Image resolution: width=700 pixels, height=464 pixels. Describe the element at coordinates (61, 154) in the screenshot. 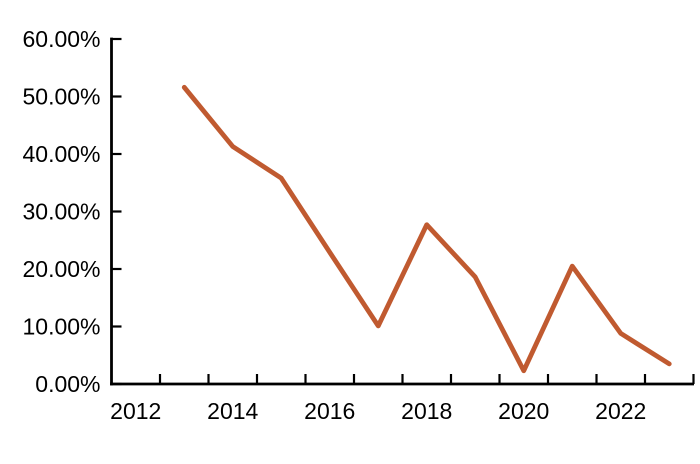

I see `y-axis-label: 40.00%` at that location.